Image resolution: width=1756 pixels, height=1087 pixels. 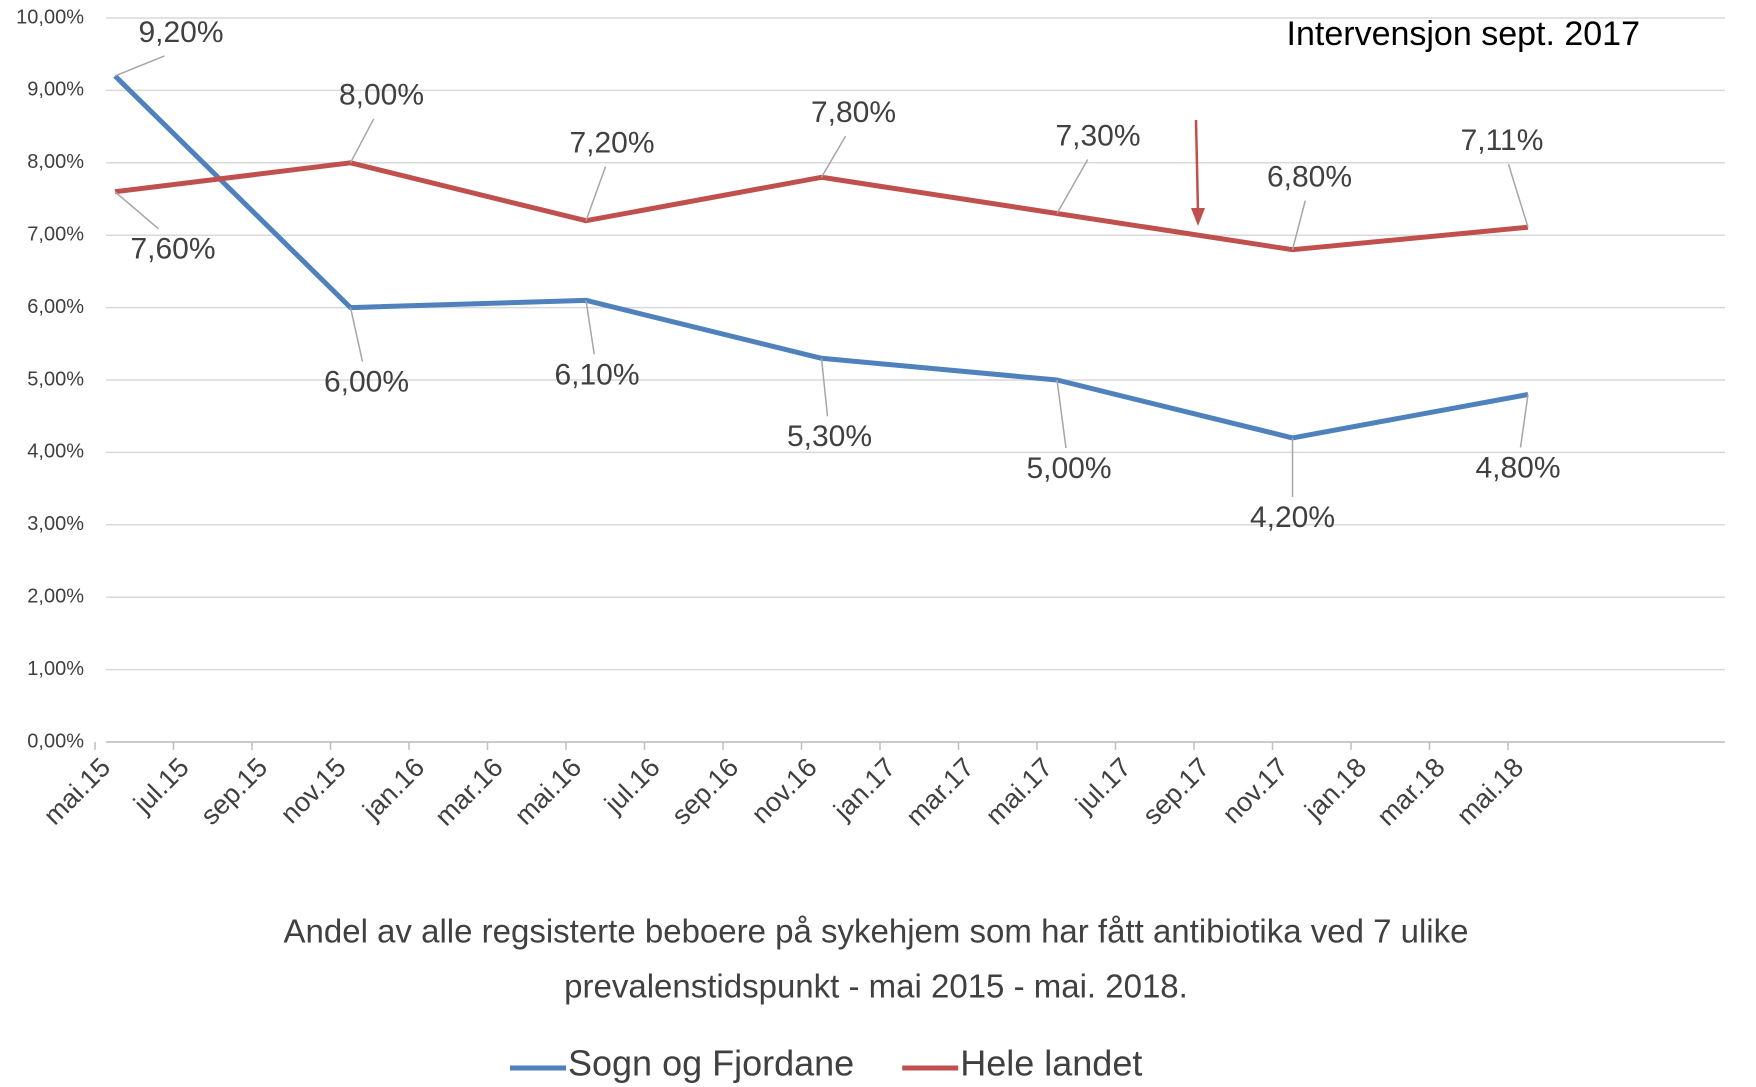 I want to click on x-tick-label: sep.17, so click(x=1176, y=791).